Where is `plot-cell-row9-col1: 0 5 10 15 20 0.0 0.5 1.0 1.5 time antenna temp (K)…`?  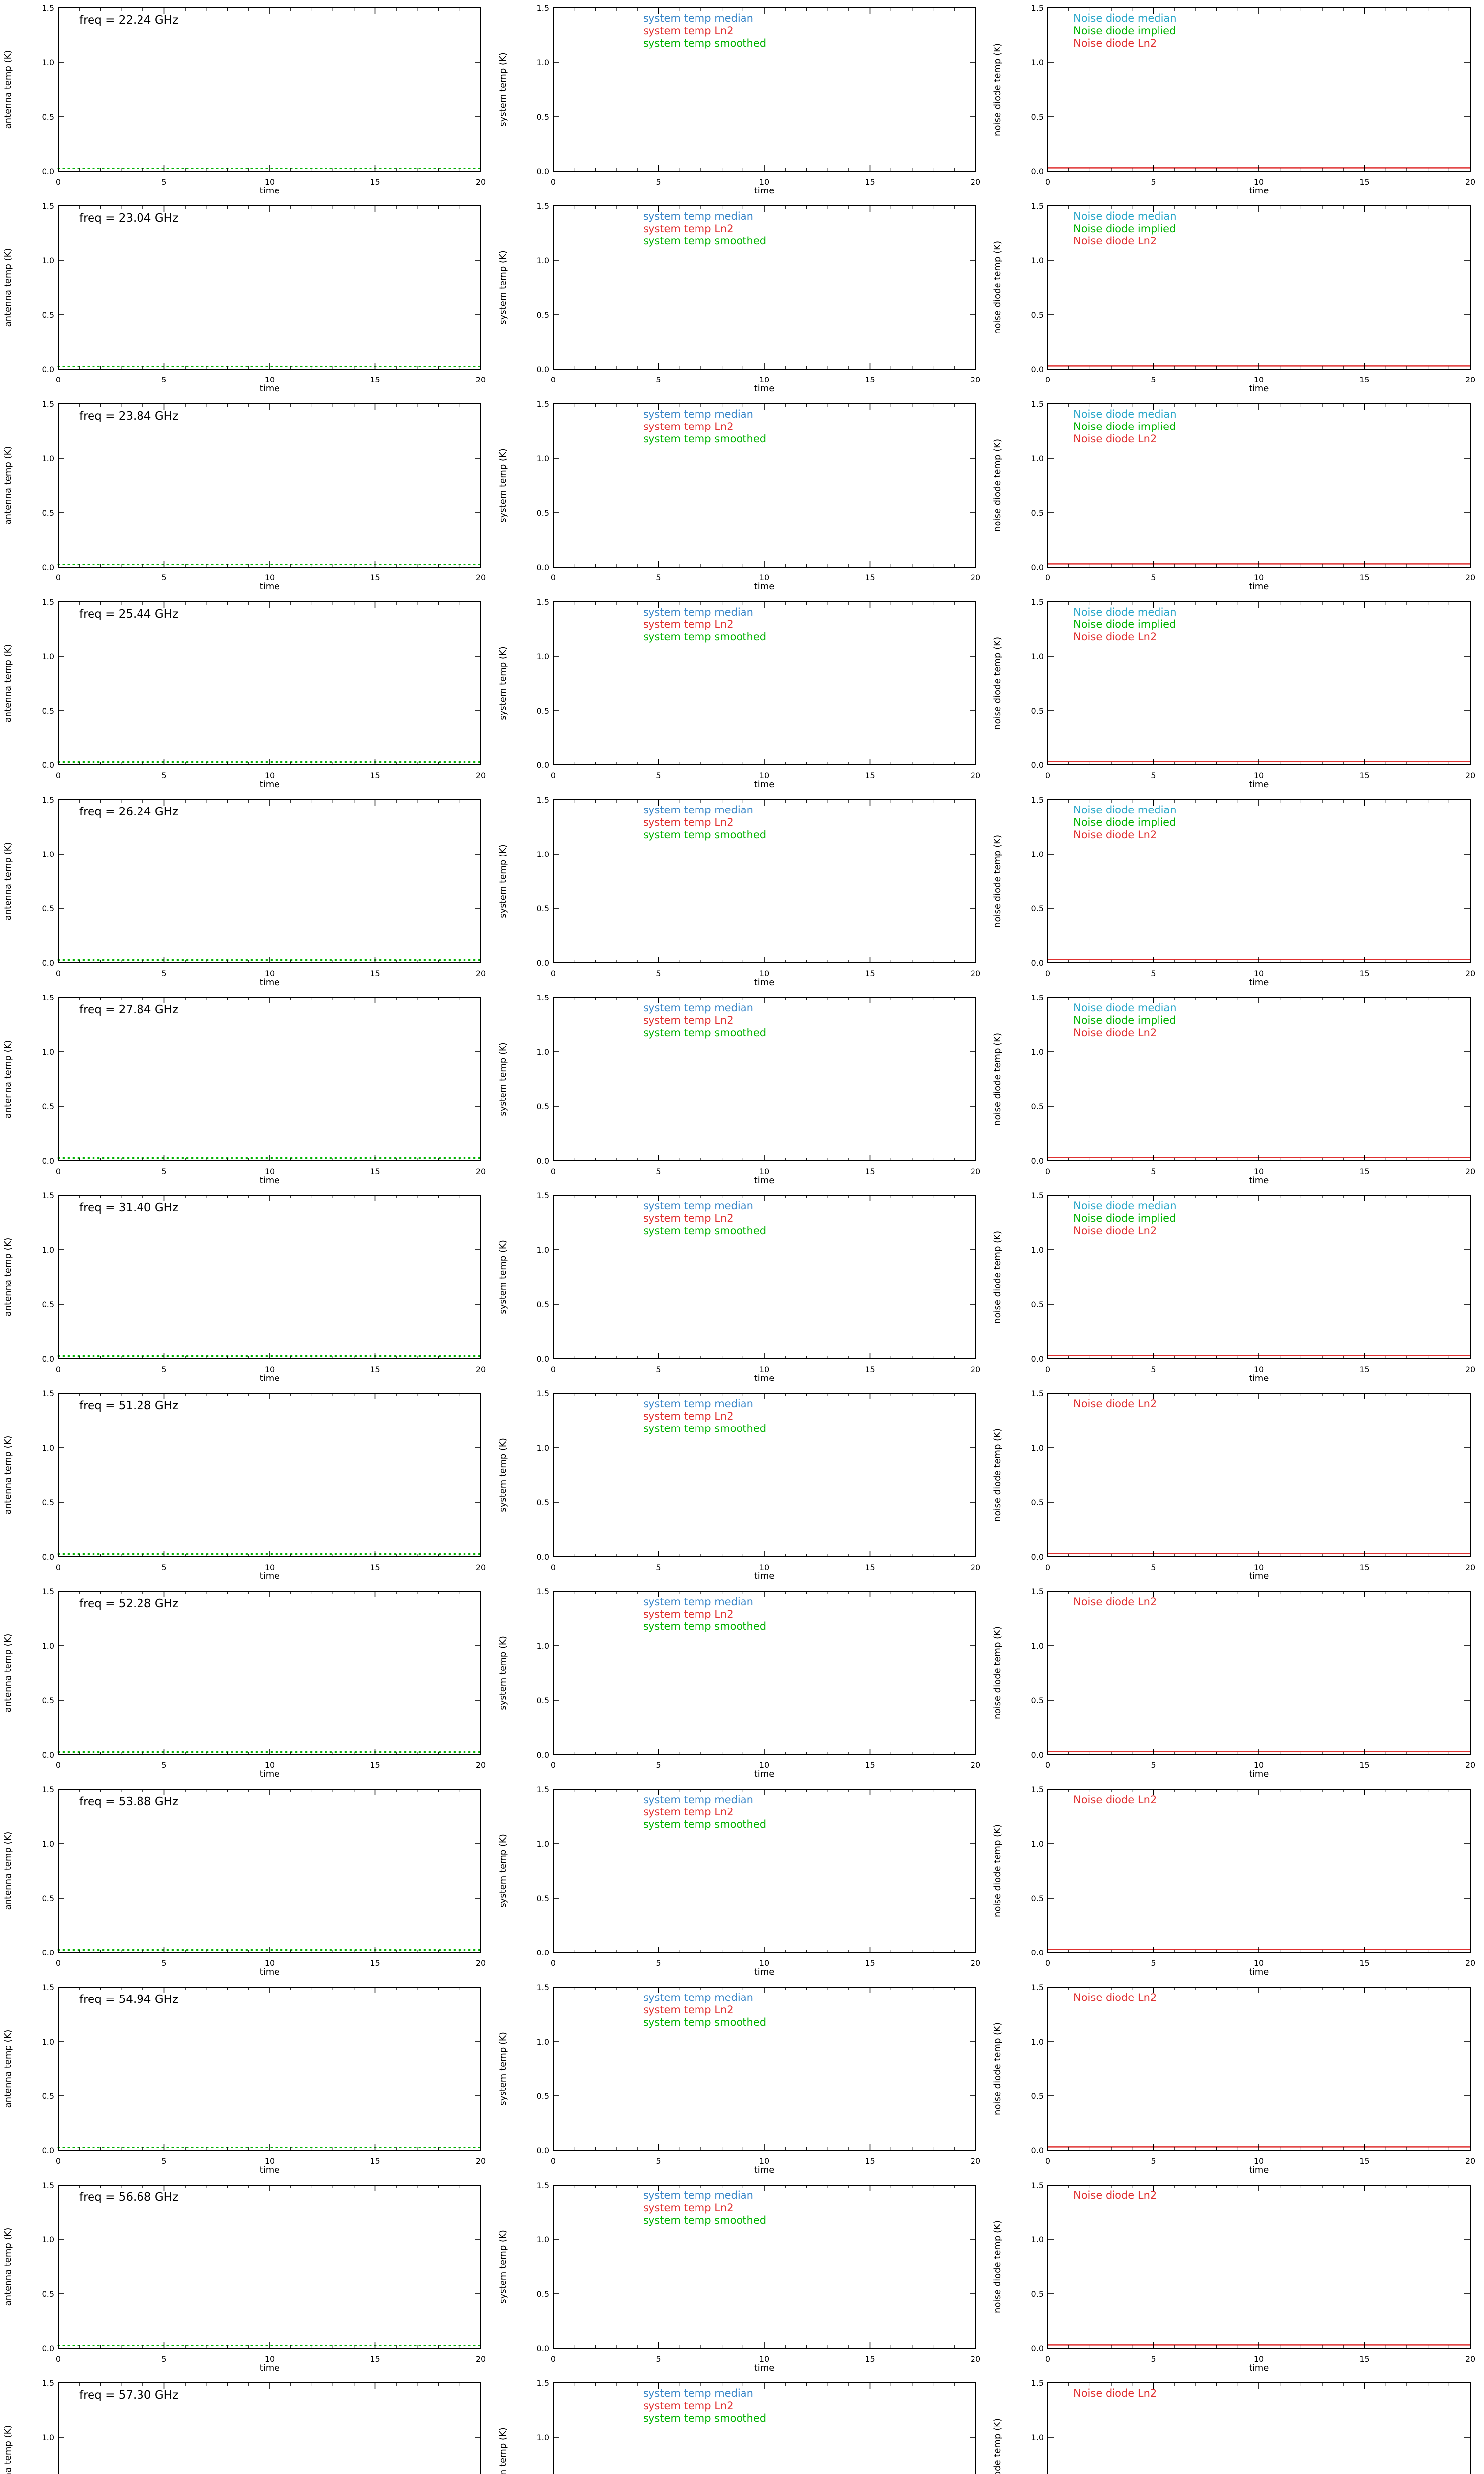
plot-cell-row9-col1: 0 5 10 15 20 0.0 0.5 1.0 1.5 time antenna temp (K)… is located at coordinates (247, 1682).